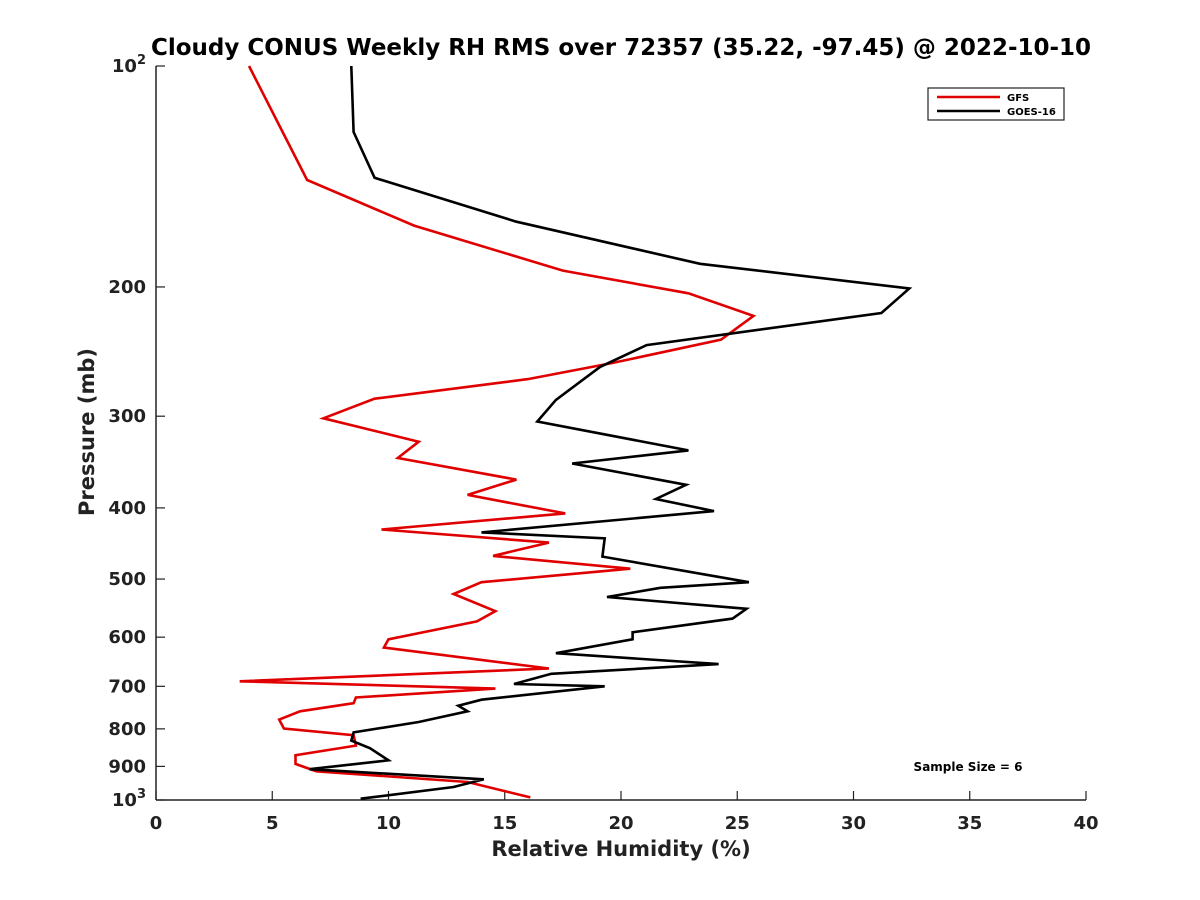 This screenshot has height=900, width=1200. I want to click on y-tick-label: 900, so click(127, 766).